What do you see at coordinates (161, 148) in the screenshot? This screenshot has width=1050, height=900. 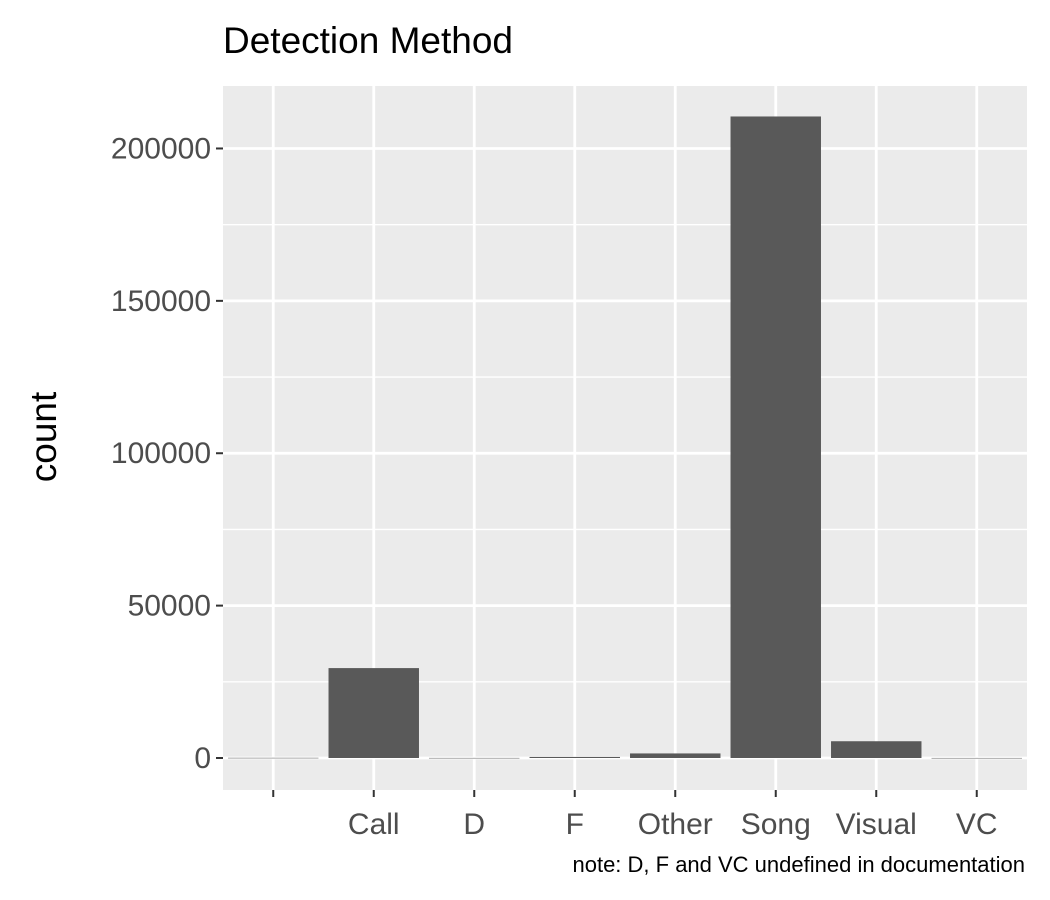 I see `y-tick-label: 200000` at bounding box center [161, 148].